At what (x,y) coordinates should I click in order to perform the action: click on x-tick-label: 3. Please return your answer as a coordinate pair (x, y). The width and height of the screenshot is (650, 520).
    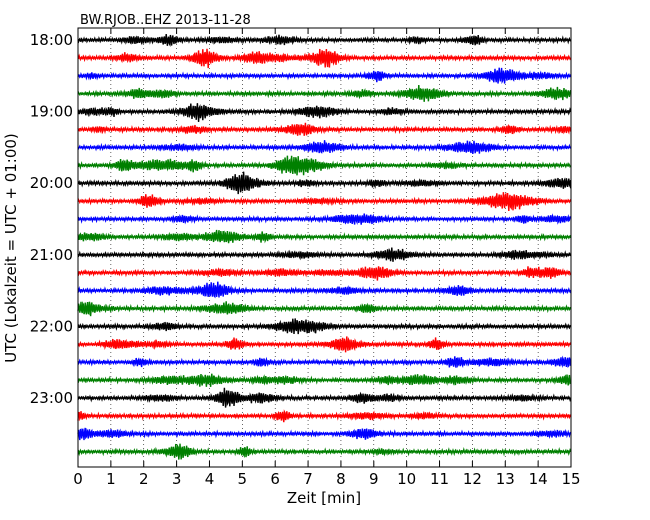
    Looking at the image, I should click on (177, 479).